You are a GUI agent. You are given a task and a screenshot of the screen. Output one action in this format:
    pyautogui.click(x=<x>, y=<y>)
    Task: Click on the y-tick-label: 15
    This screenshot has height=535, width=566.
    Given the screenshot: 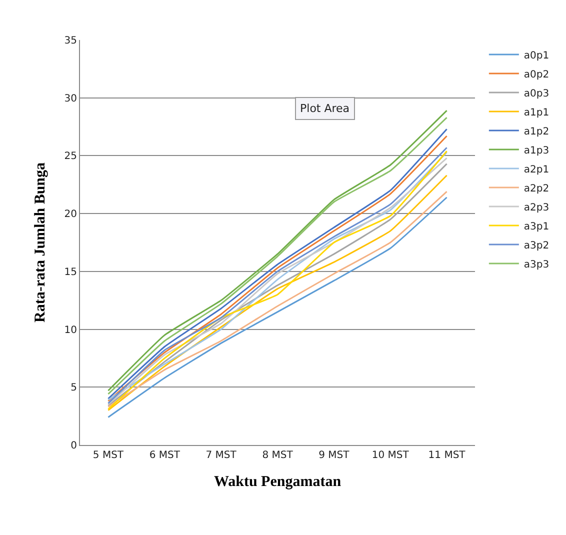 What is the action you would take?
    pyautogui.click(x=70, y=272)
    